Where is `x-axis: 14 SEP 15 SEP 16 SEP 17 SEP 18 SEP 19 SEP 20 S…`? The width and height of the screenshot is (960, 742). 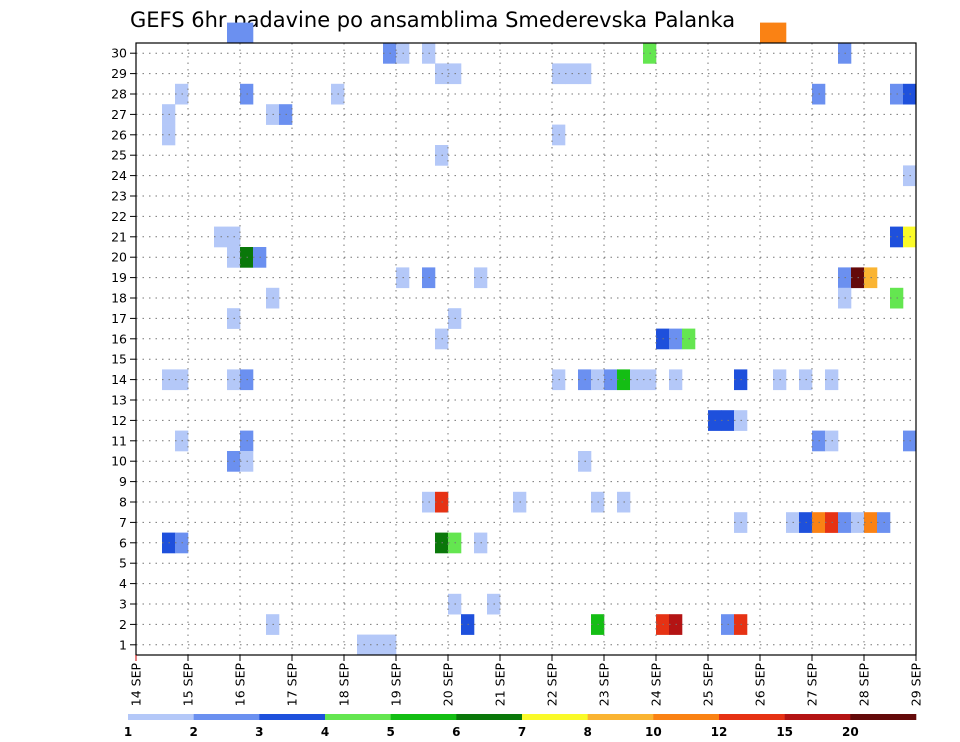 x-axis: 14 SEP 15 SEP 16 SEP 17 SEP 18 SEP 19 SEP 20 S… is located at coordinates (526, 680).